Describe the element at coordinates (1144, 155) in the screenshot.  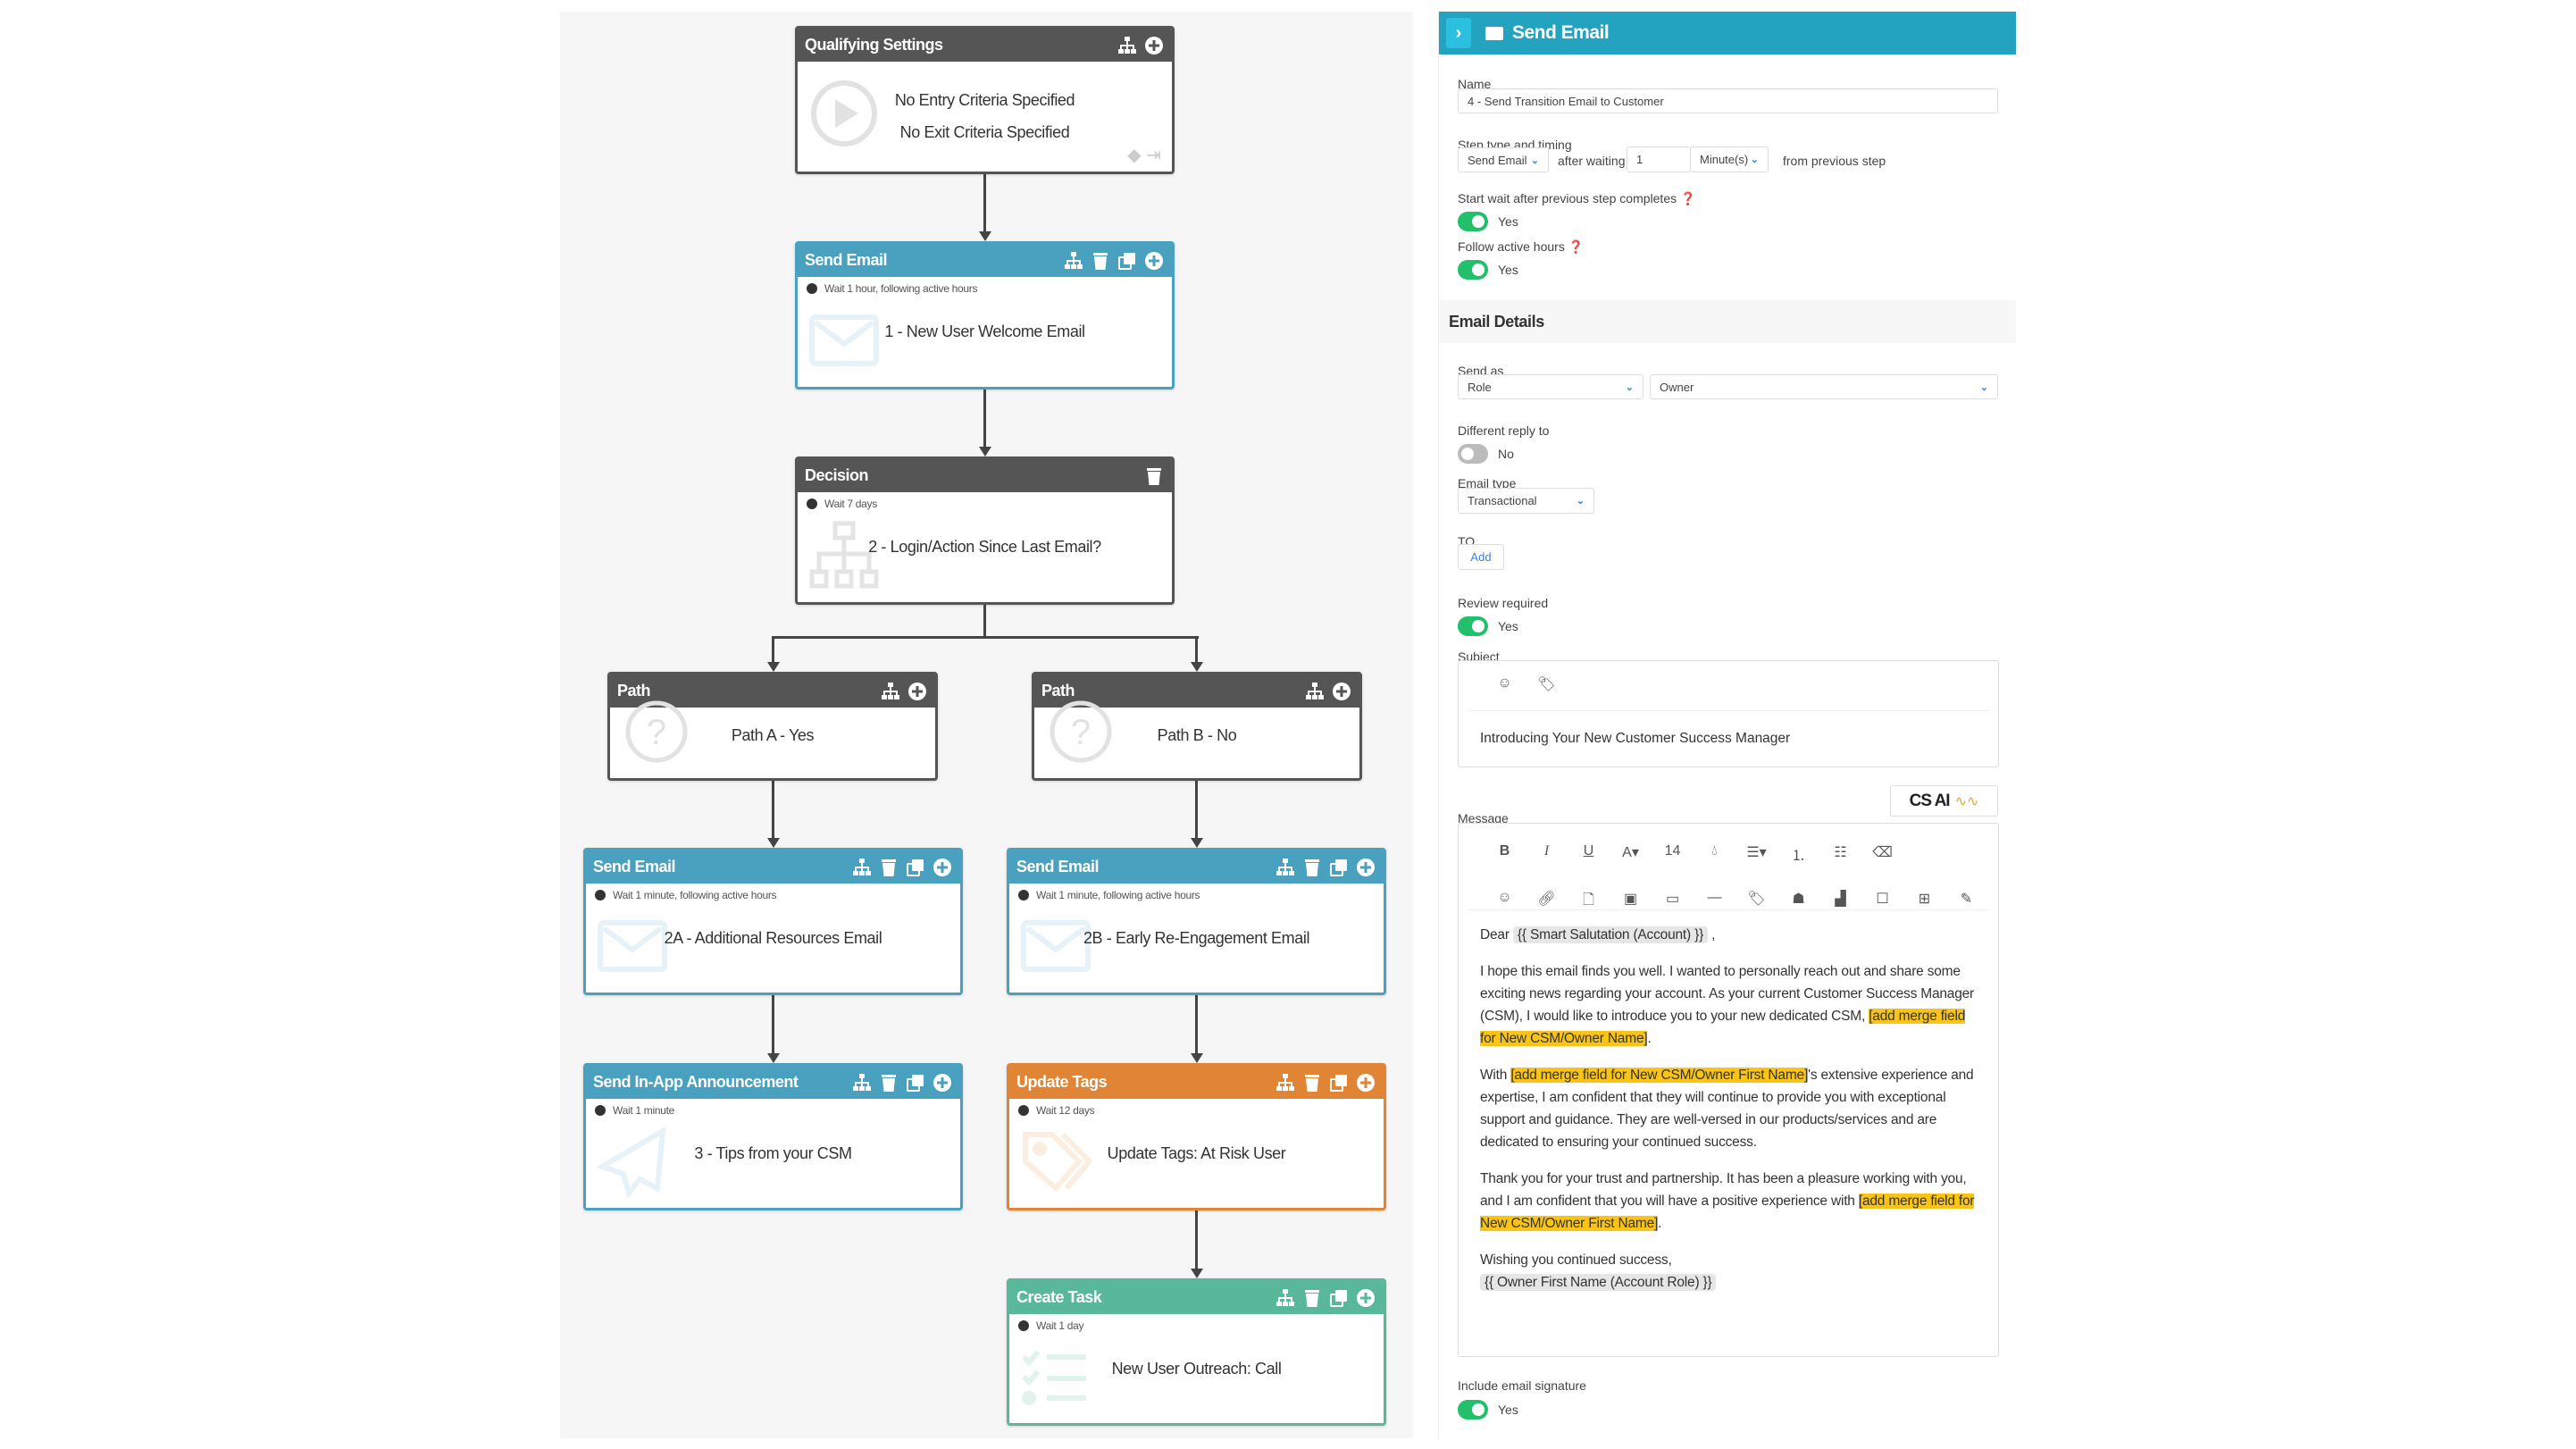
I see `entry-exit-icons: ◆ ⇥` at that location.